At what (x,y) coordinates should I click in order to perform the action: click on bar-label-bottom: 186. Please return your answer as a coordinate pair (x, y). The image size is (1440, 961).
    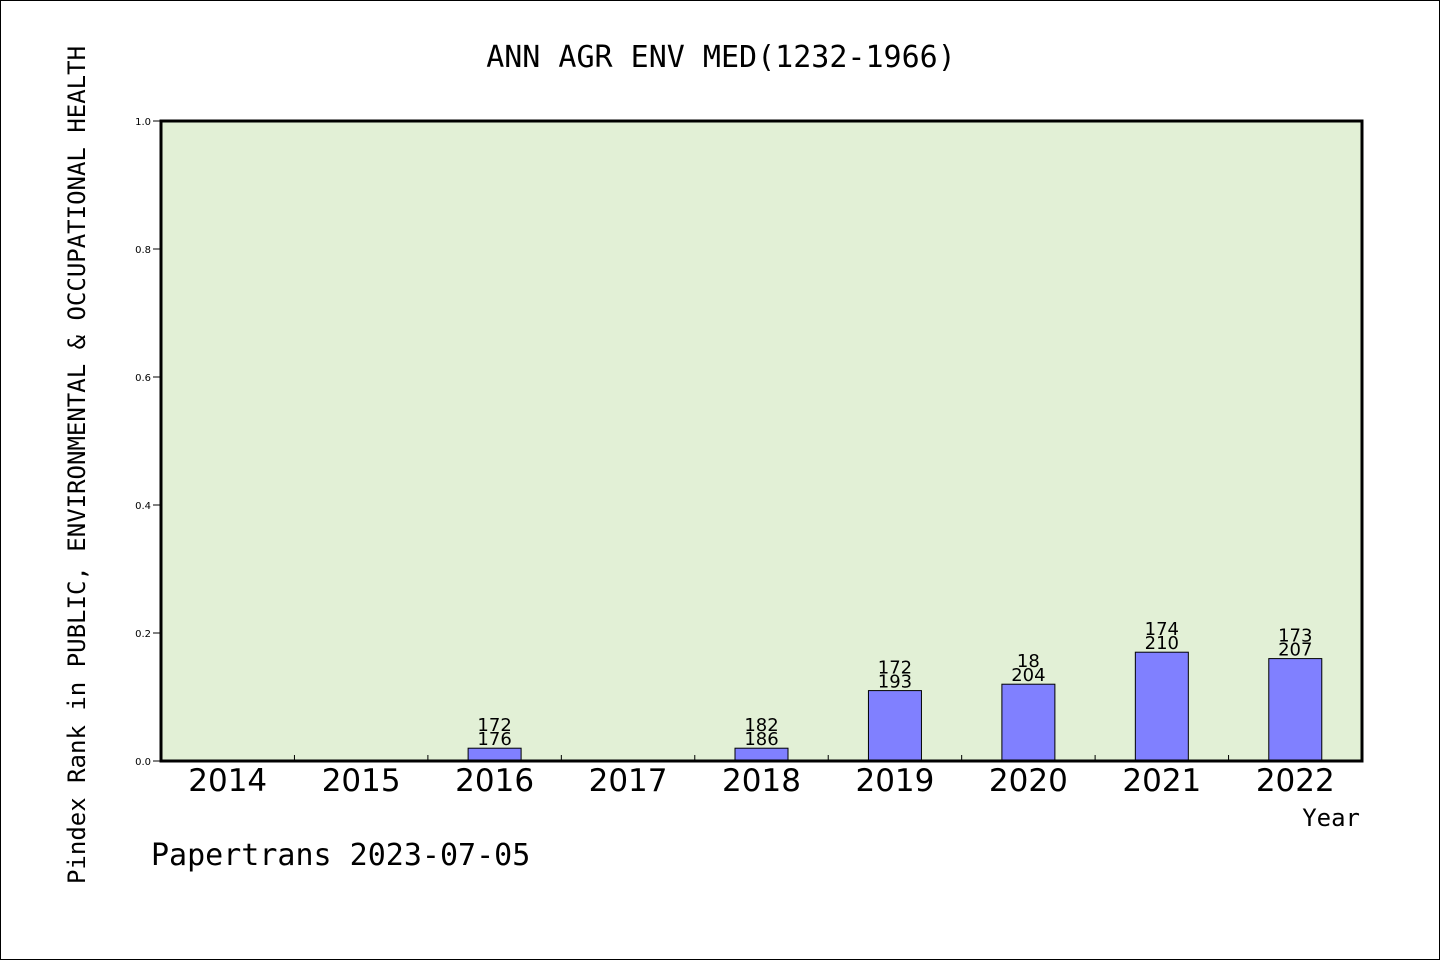
    Looking at the image, I should click on (761, 739).